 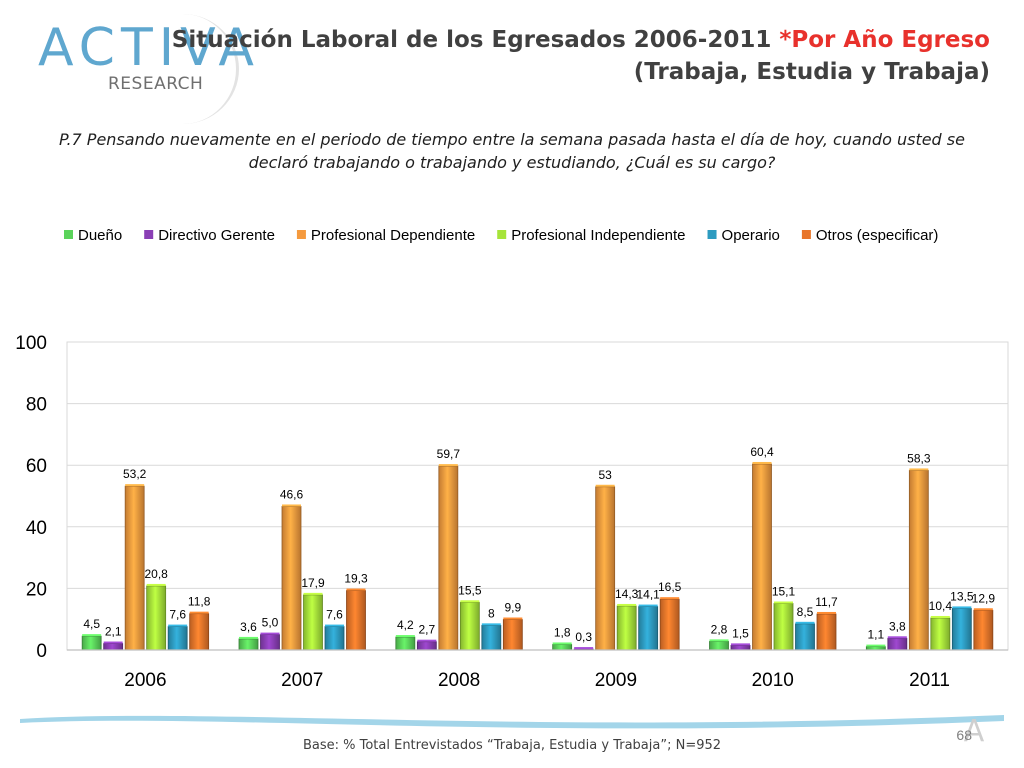 I want to click on y-tick-label: 40, so click(x=36, y=528).